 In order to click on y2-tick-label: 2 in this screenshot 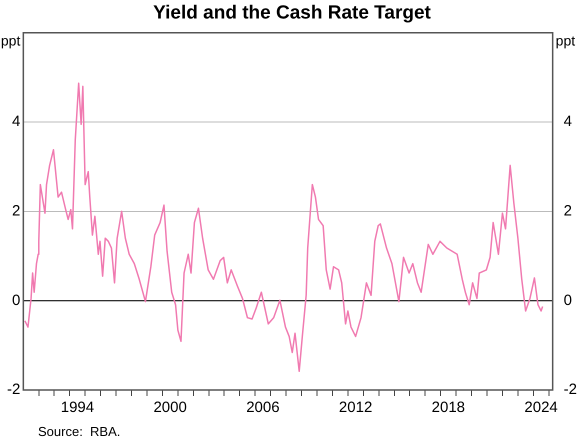, I will do `click(568, 211)`.